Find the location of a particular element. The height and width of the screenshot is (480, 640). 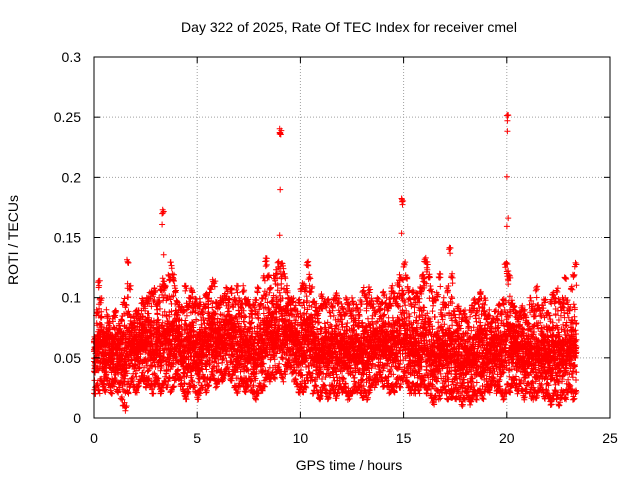

y-axis-label: ROTI / TECUs is located at coordinates (13, 240).